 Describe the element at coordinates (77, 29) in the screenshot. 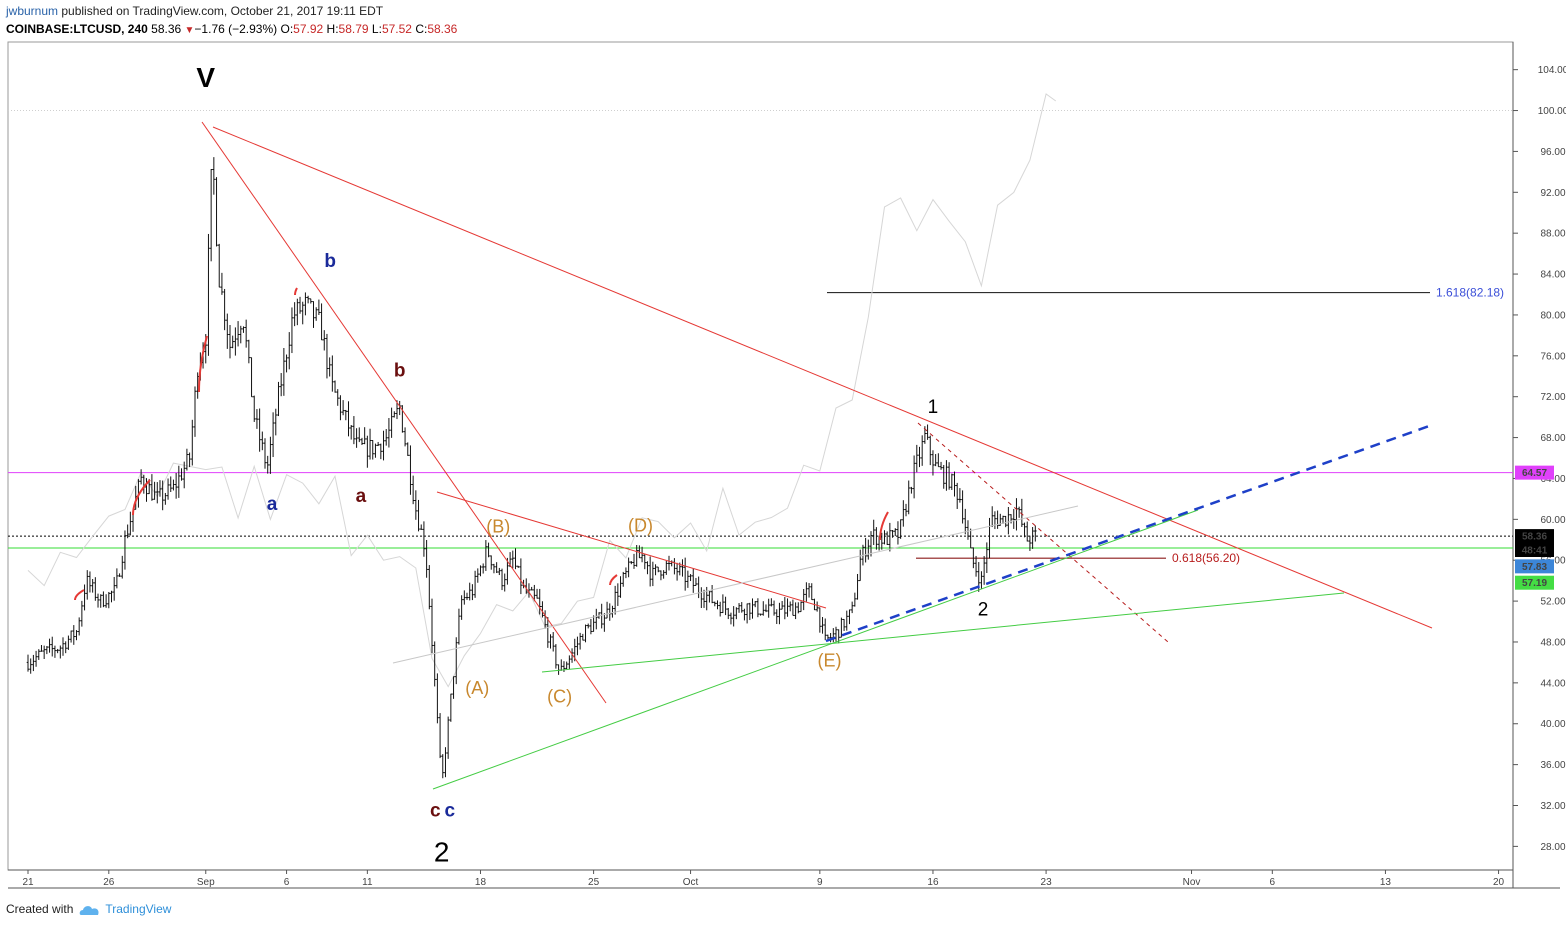

I see `symbol-name: COINBASE:LTCUSD, 240` at that location.